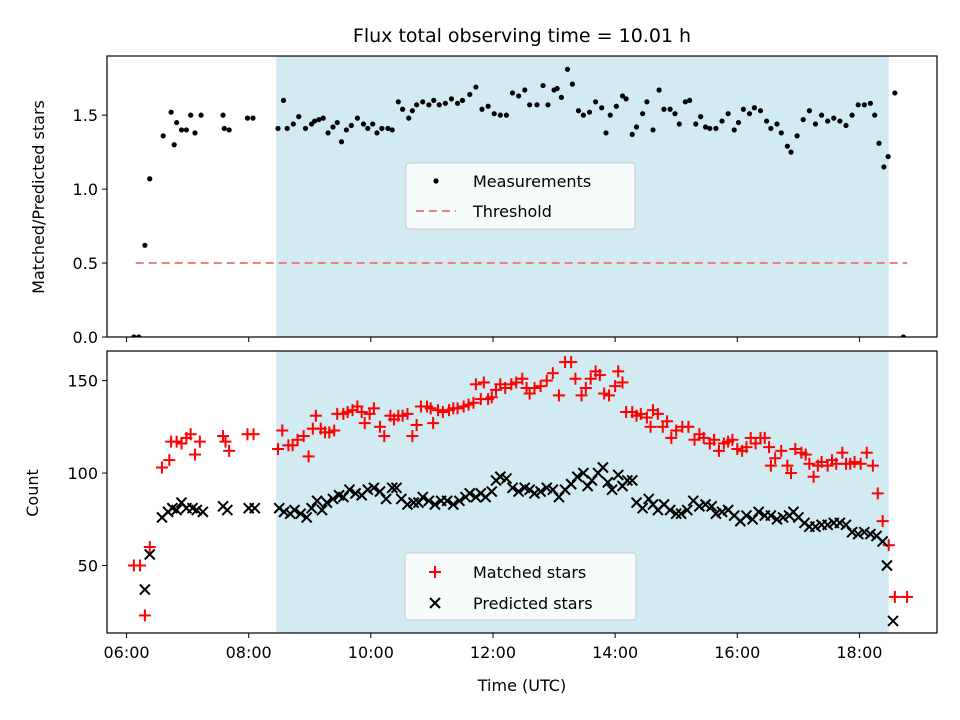 This screenshot has width=960, height=720. Describe the element at coordinates (88, 566) in the screenshot. I see `count-y-tick-label: 50` at that location.